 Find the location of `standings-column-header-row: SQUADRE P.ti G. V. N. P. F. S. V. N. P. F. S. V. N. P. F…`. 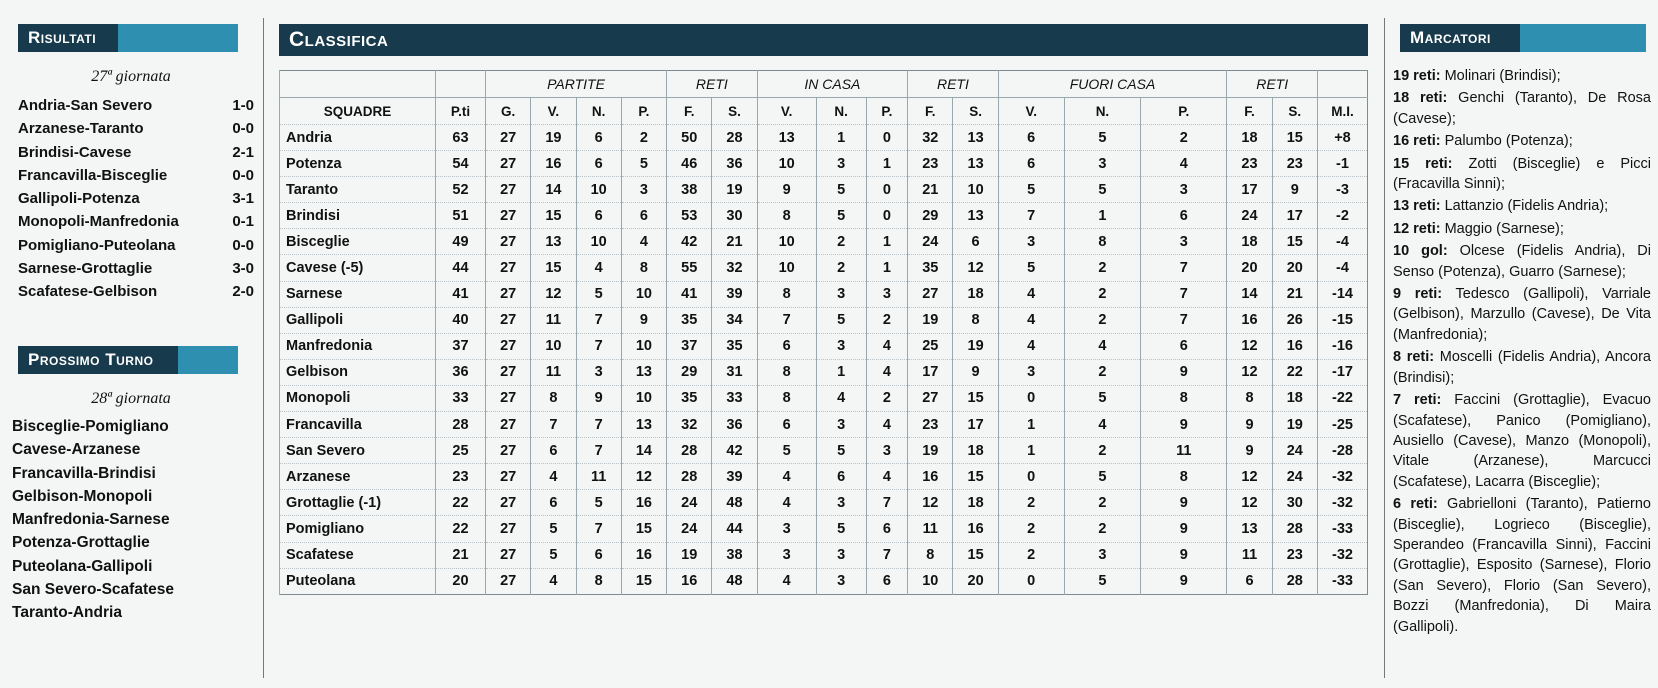

standings-column-header-row: SQUADRE P.ti G. V. N. P. F. S. V. N. P. F. S. V. N. P. F… is located at coordinates (823, 111).